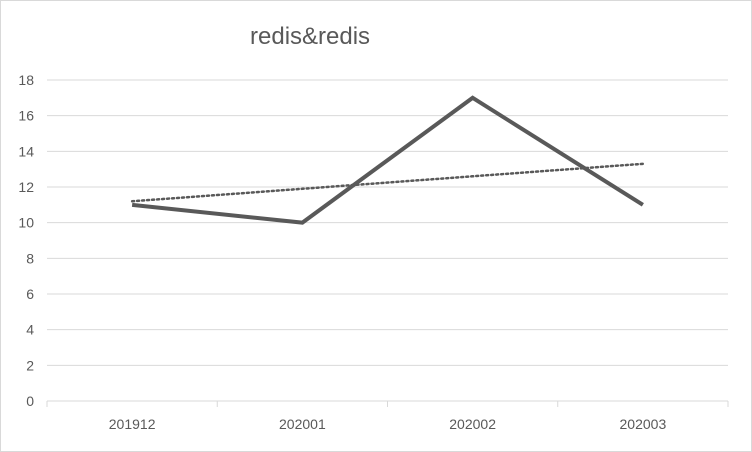 Image resolution: width=752 pixels, height=452 pixels. What do you see at coordinates (643, 424) in the screenshot?
I see `x-tick-label: 202003` at bounding box center [643, 424].